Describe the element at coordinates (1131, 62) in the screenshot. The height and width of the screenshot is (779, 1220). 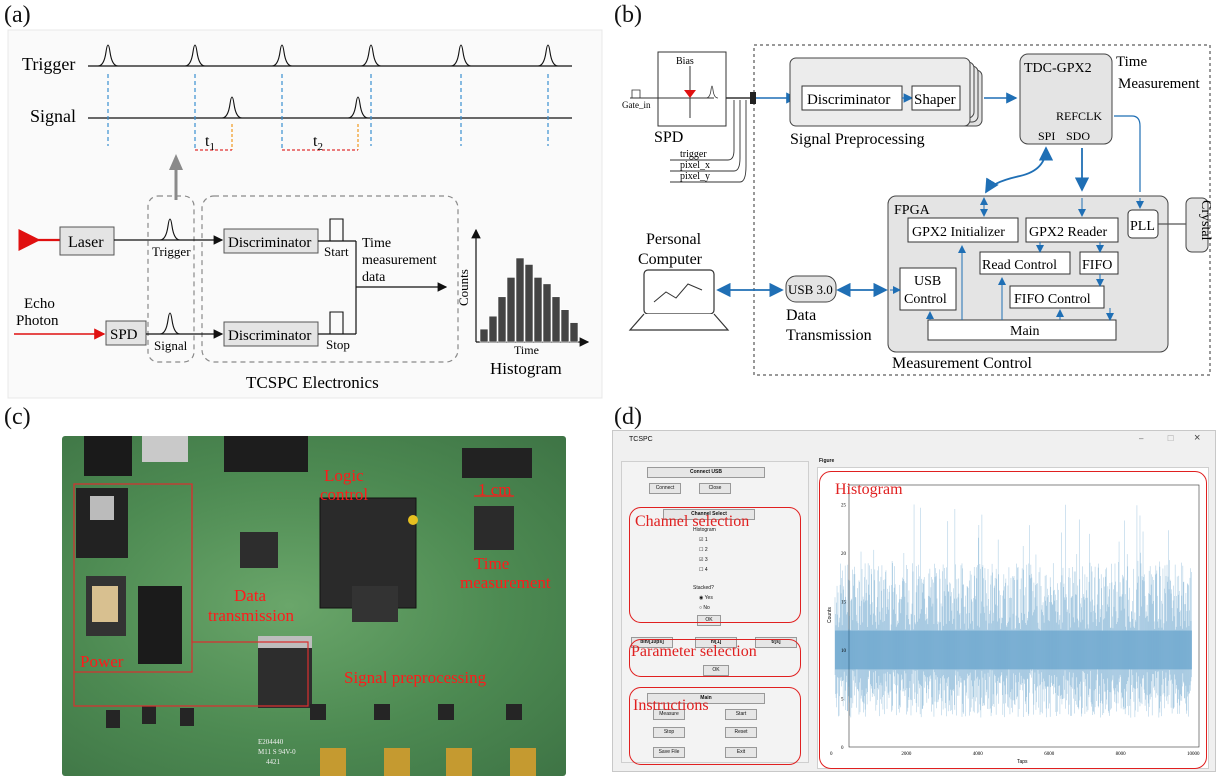
I see `time-meas-line1: Time` at that location.